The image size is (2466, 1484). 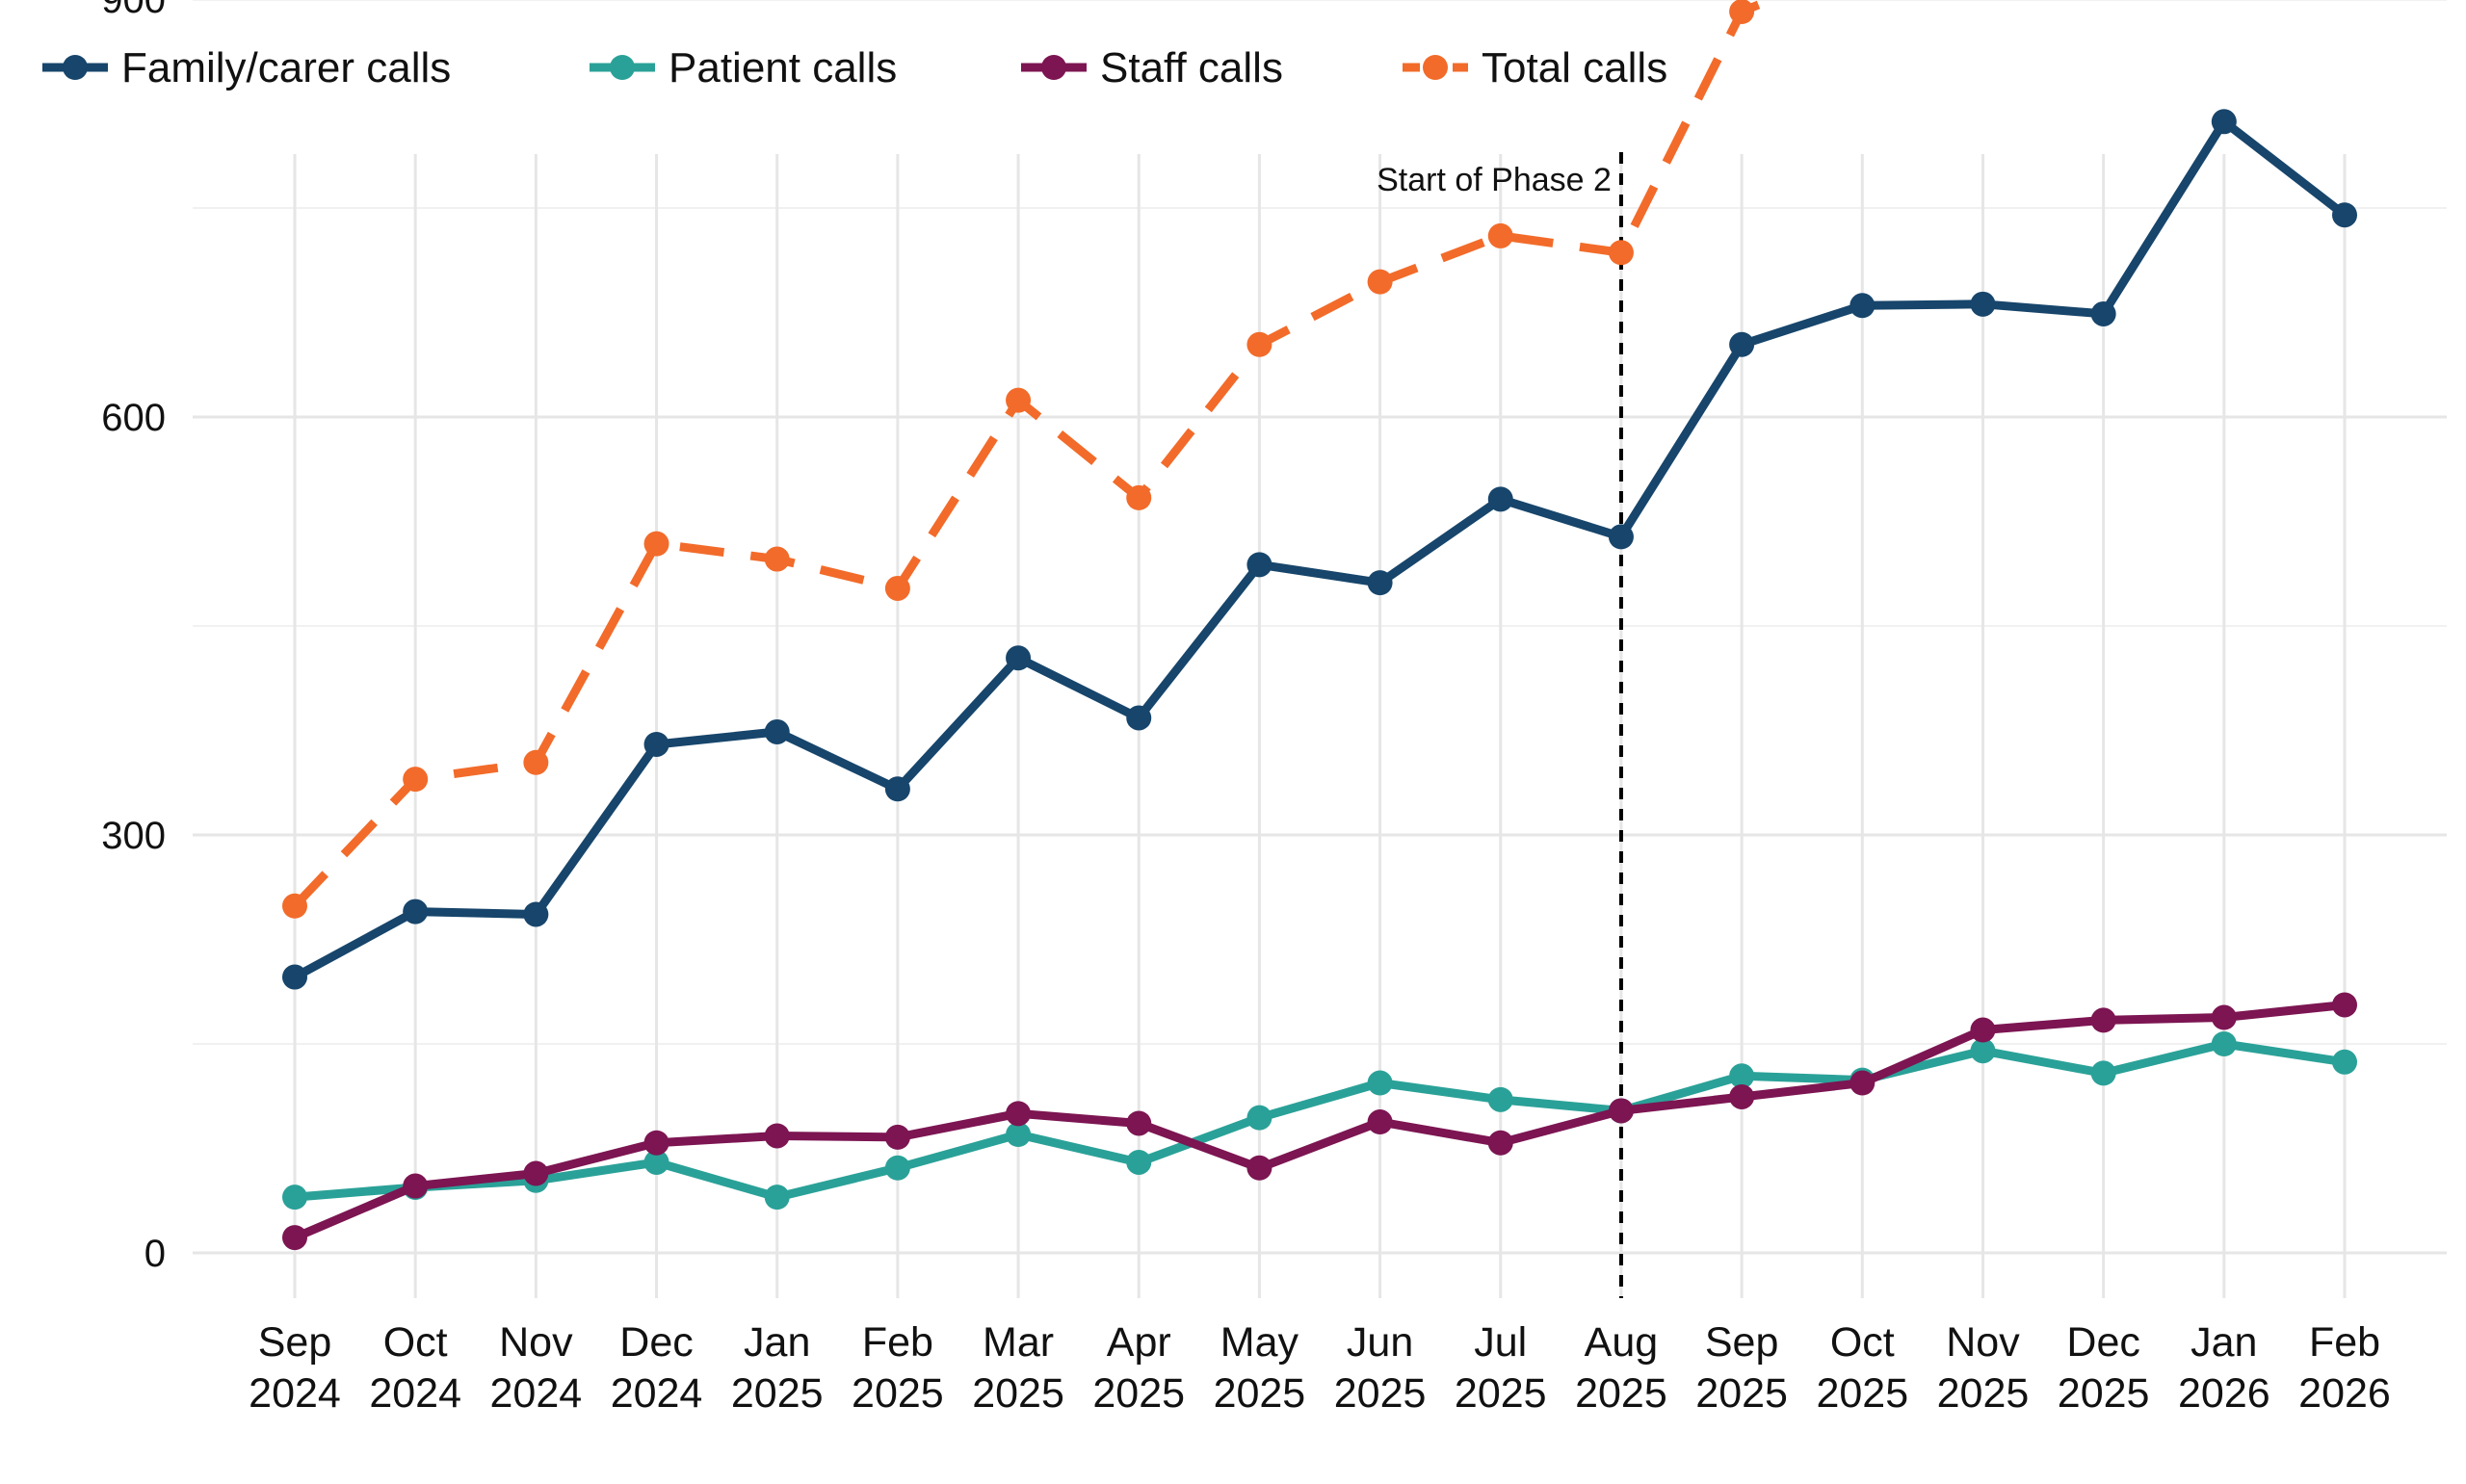 What do you see at coordinates (133, 11) in the screenshot?
I see `y-tick-label: 900` at bounding box center [133, 11].